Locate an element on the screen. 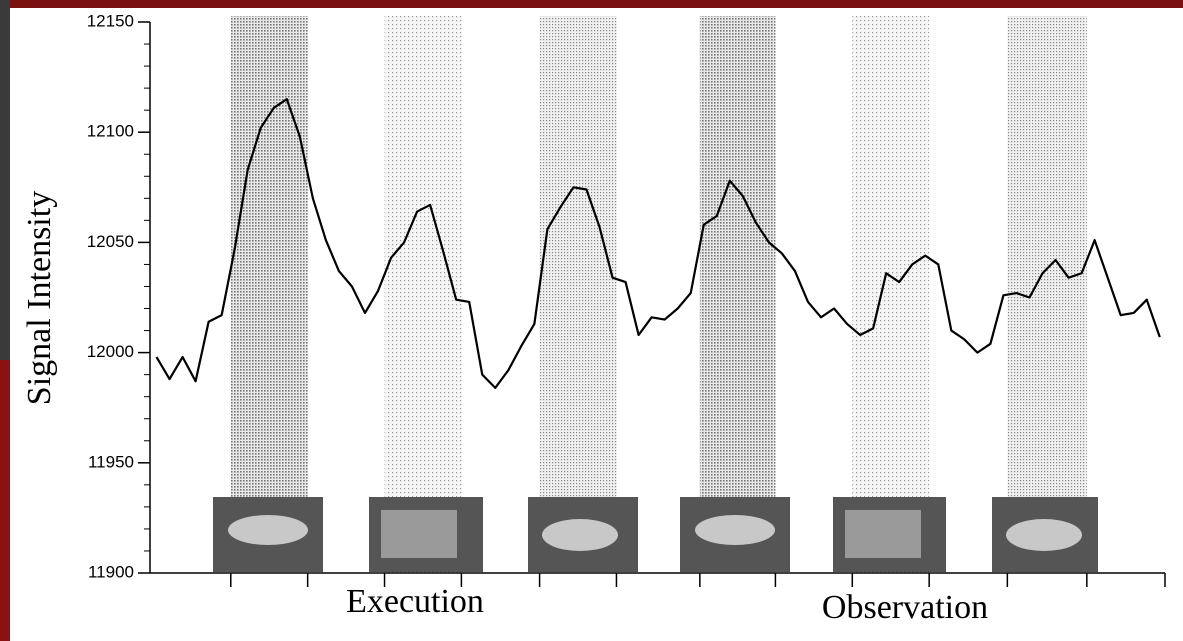 This screenshot has width=1183, height=641. y-tick-label: 12050 is located at coordinates (110, 241).